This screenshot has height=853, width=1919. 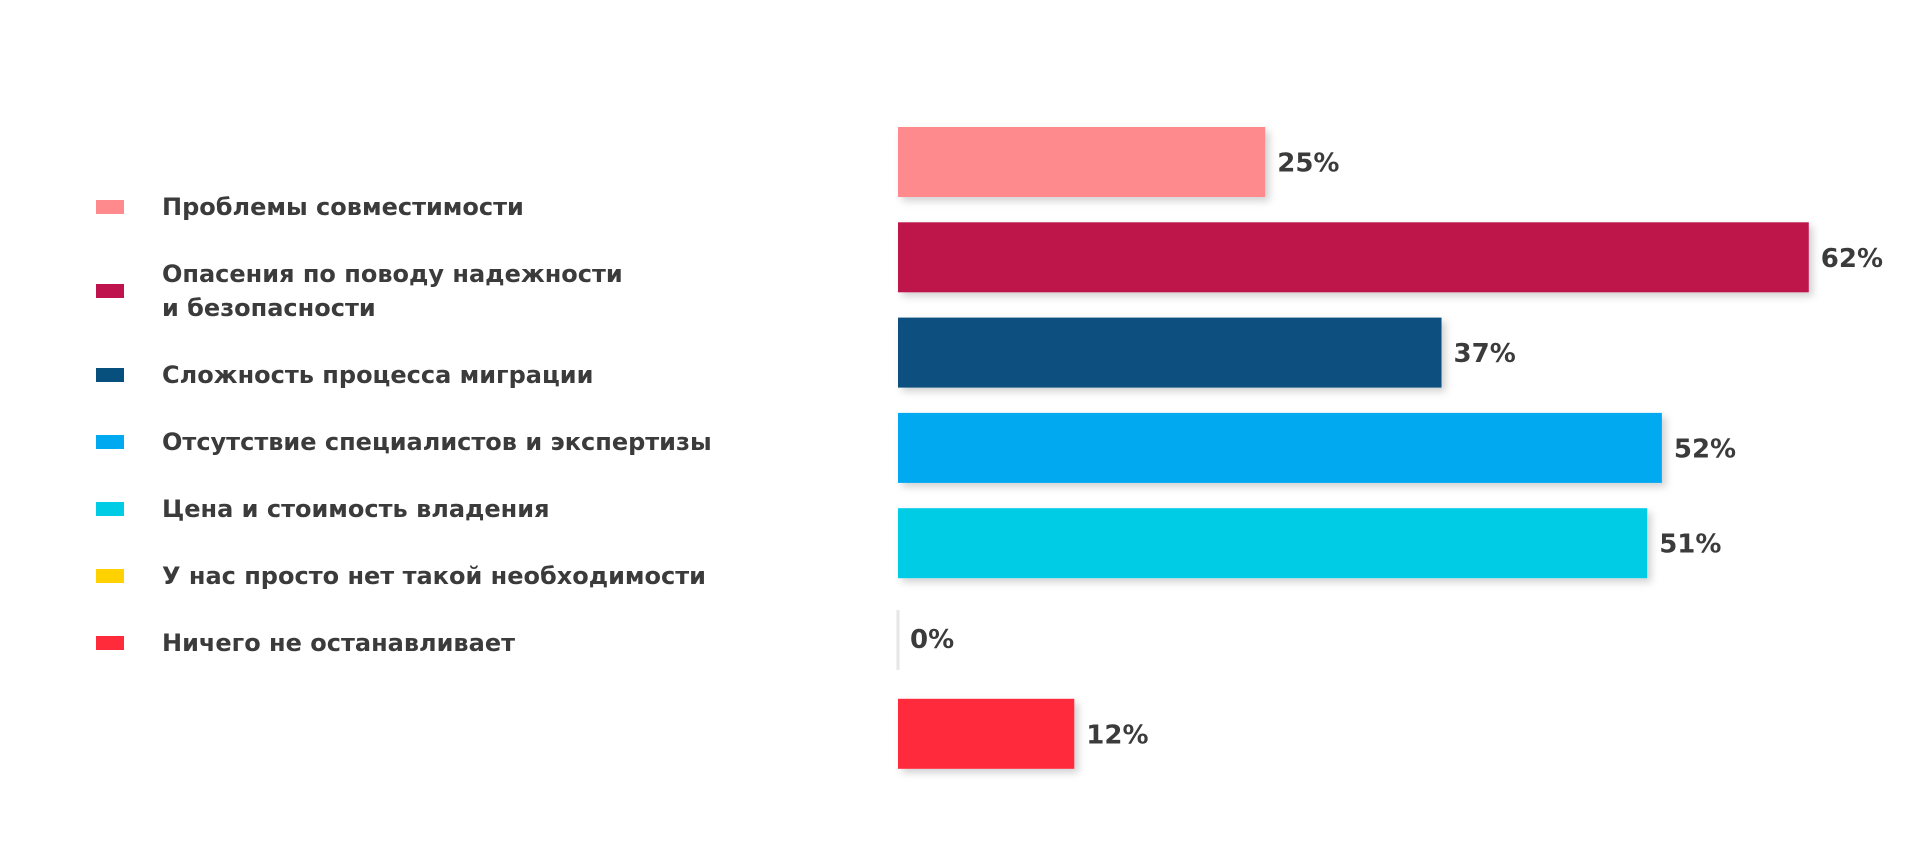 I want to click on legend-item: Ничего не останавливает, so click(x=404, y=643).